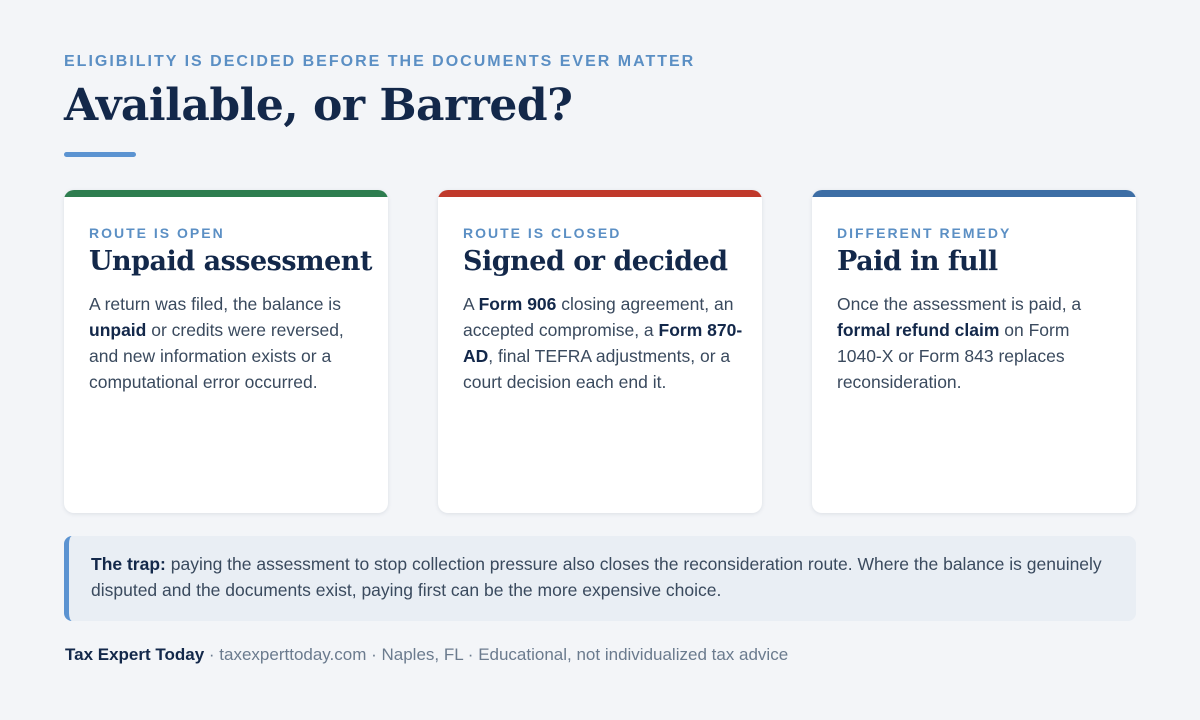 The height and width of the screenshot is (720, 1200). What do you see at coordinates (118, 330) in the screenshot?
I see `card-body-emphasis: unpaid` at bounding box center [118, 330].